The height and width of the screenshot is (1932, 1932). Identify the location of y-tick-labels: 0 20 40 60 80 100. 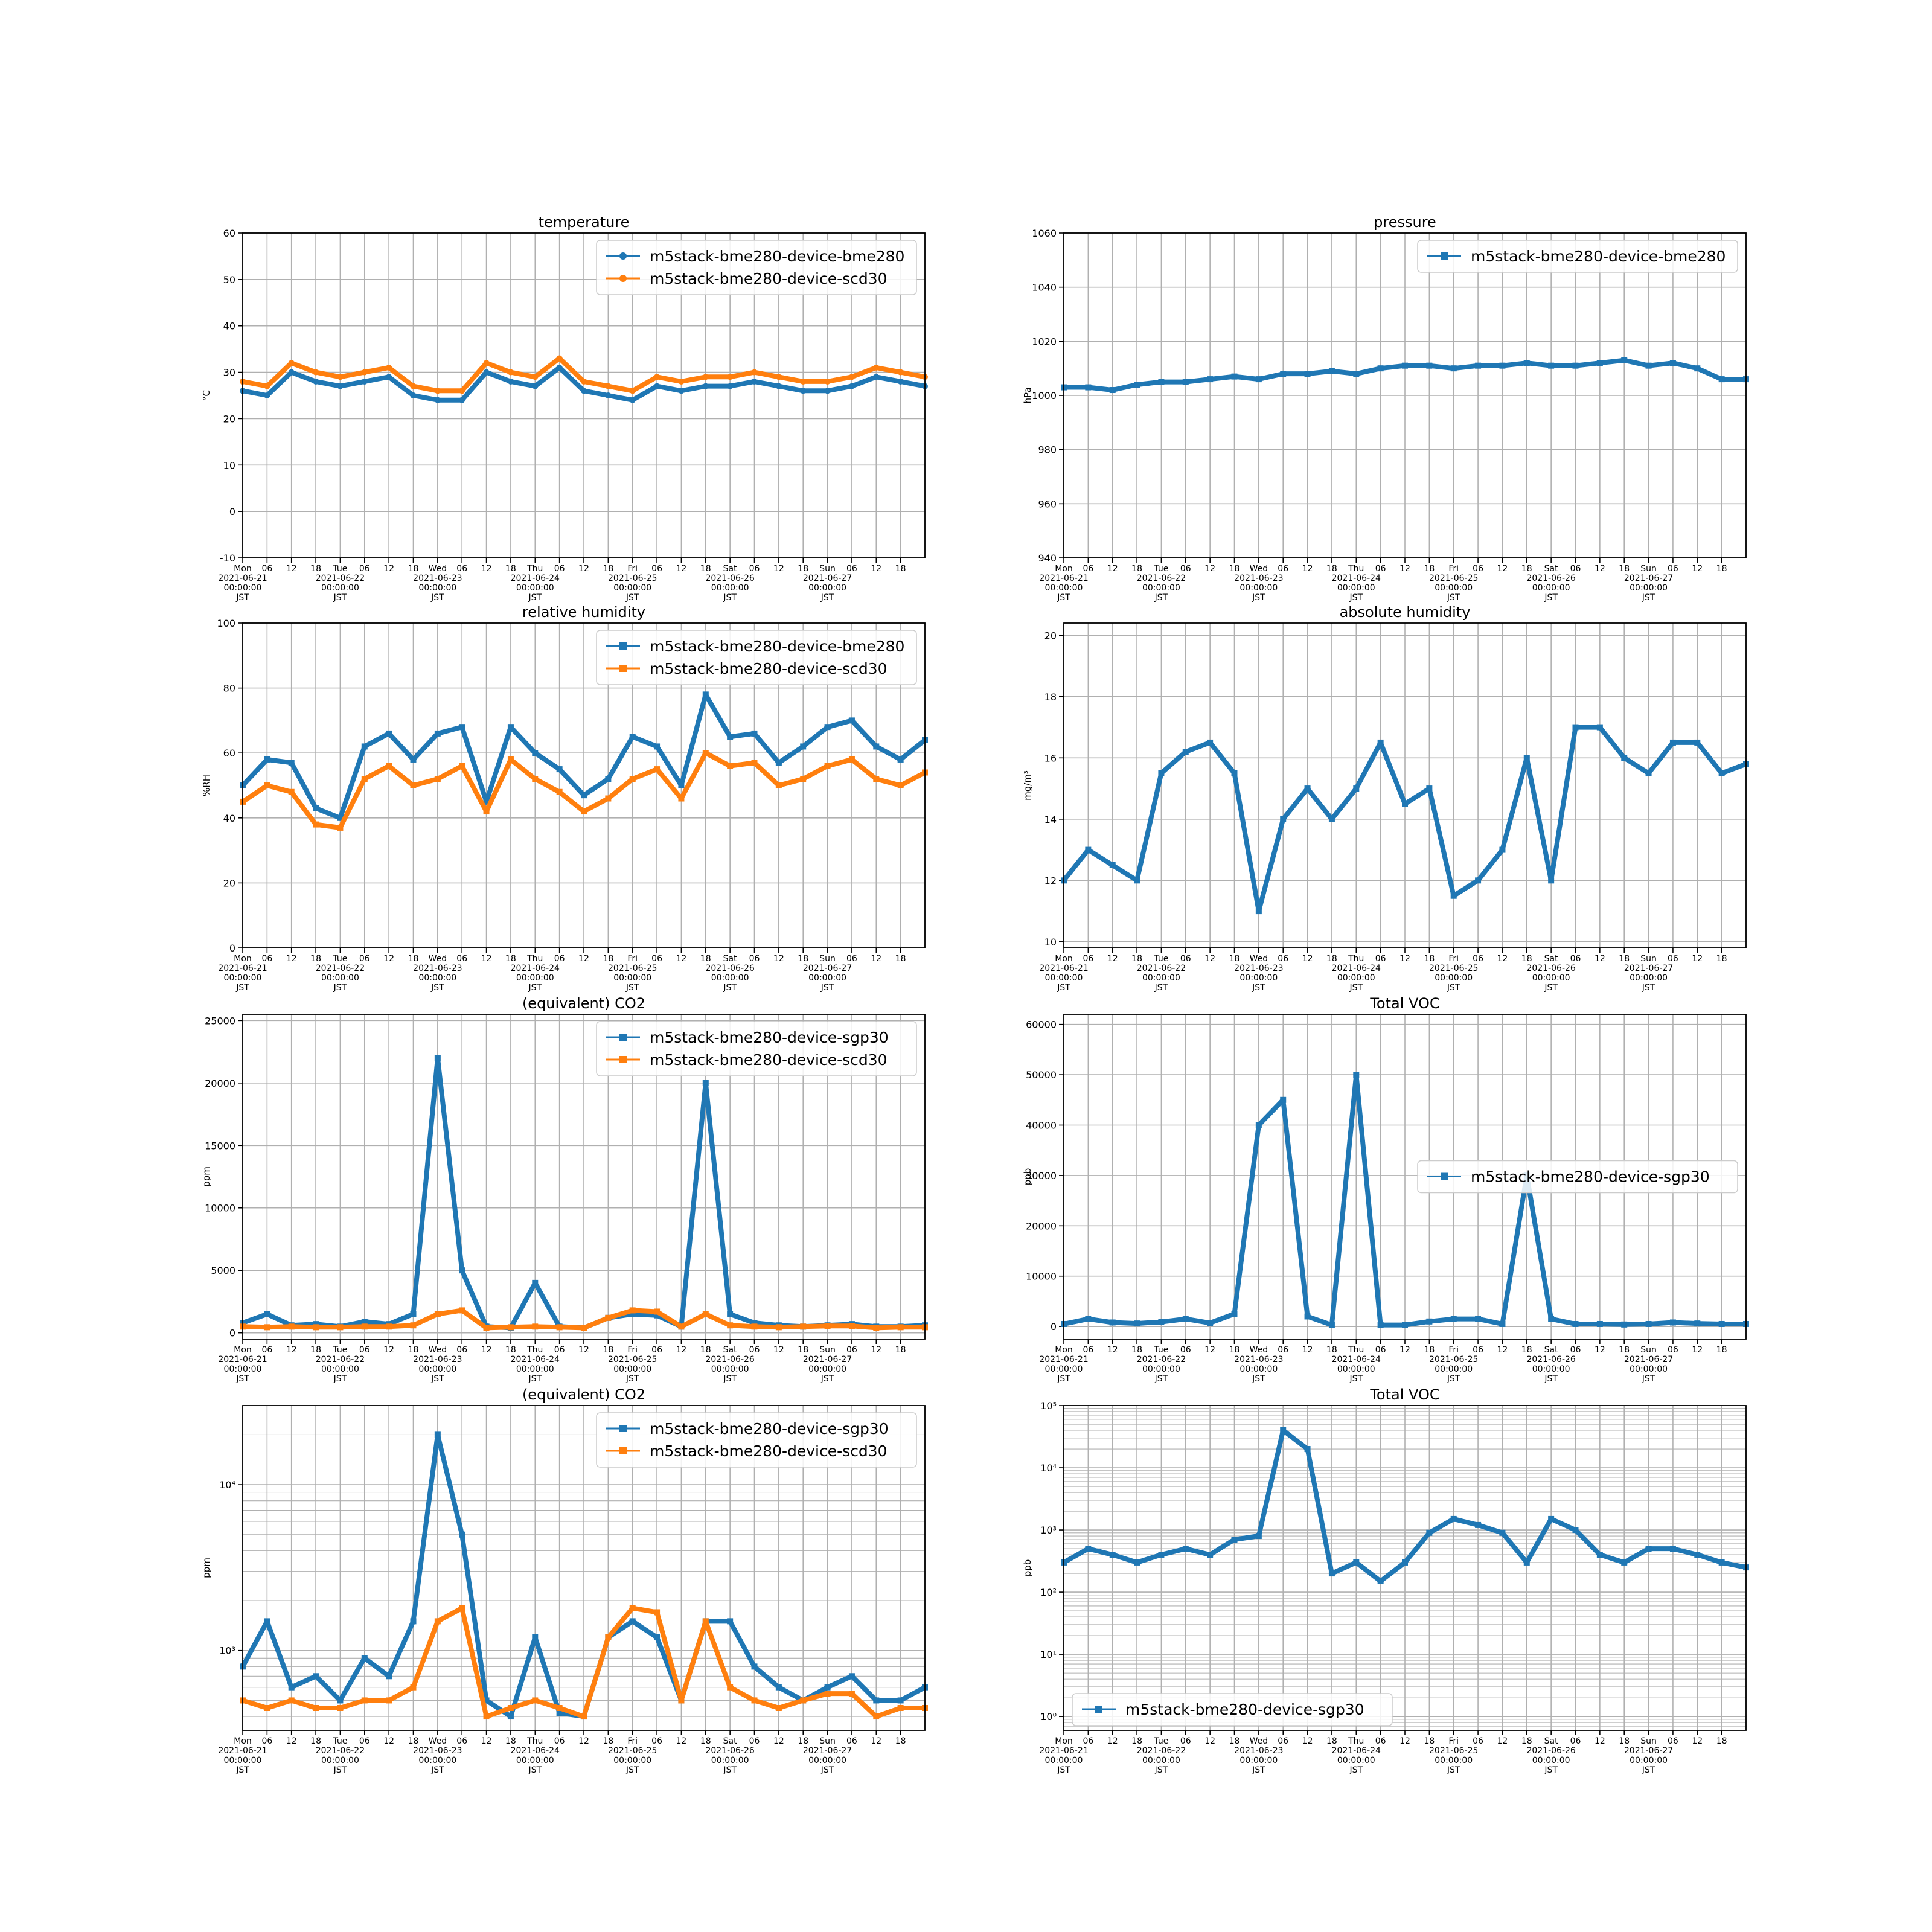
(230, 786).